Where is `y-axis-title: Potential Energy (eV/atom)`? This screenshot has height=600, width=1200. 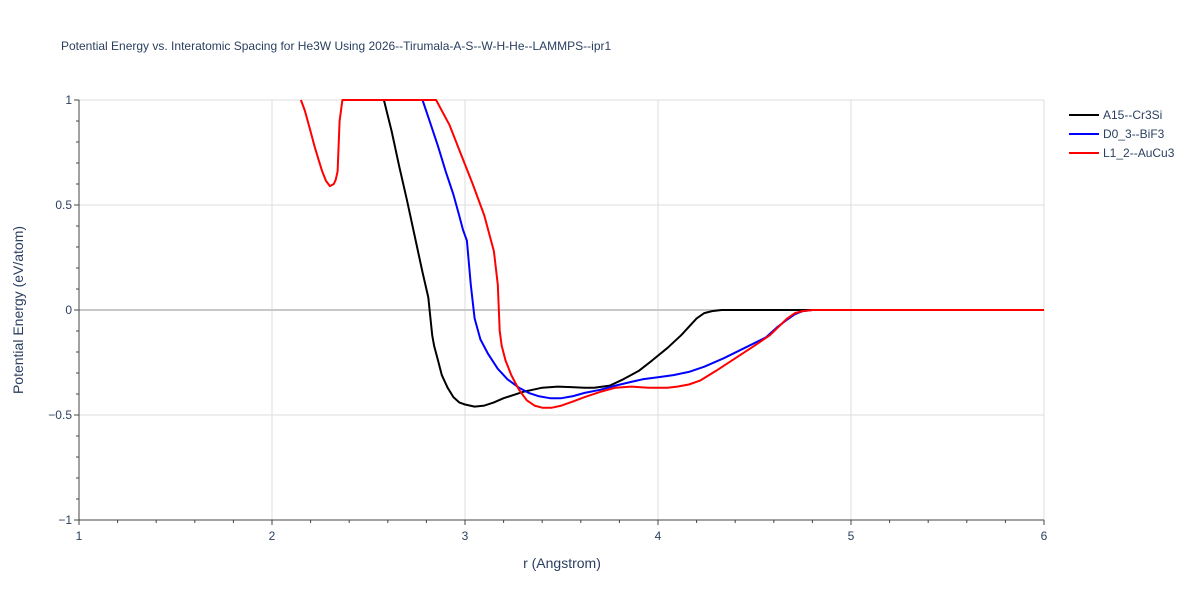
y-axis-title: Potential Energy (eV/atom) is located at coordinates (18, 310).